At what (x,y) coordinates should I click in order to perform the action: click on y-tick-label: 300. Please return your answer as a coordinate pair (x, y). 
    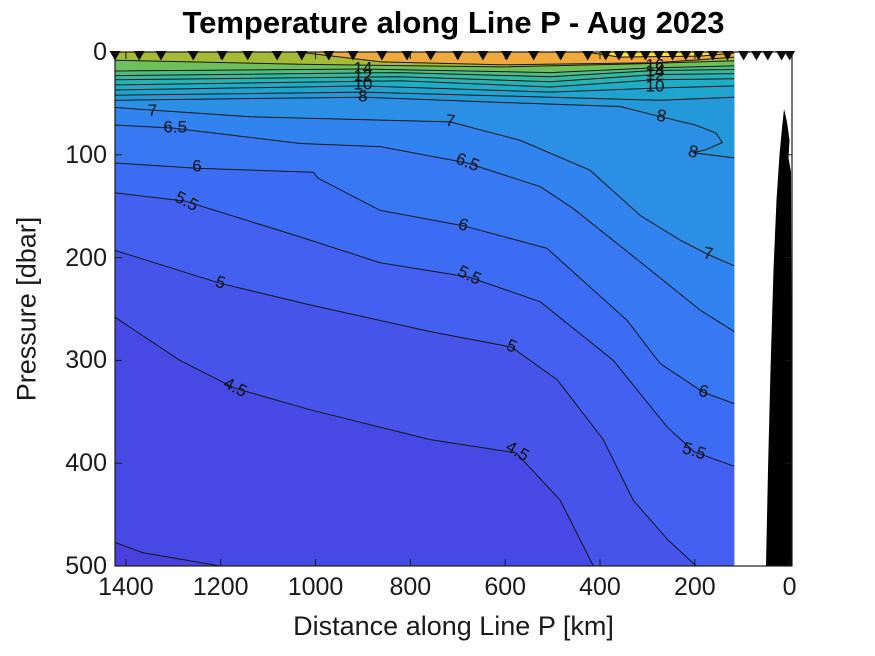
    Looking at the image, I should click on (86, 360).